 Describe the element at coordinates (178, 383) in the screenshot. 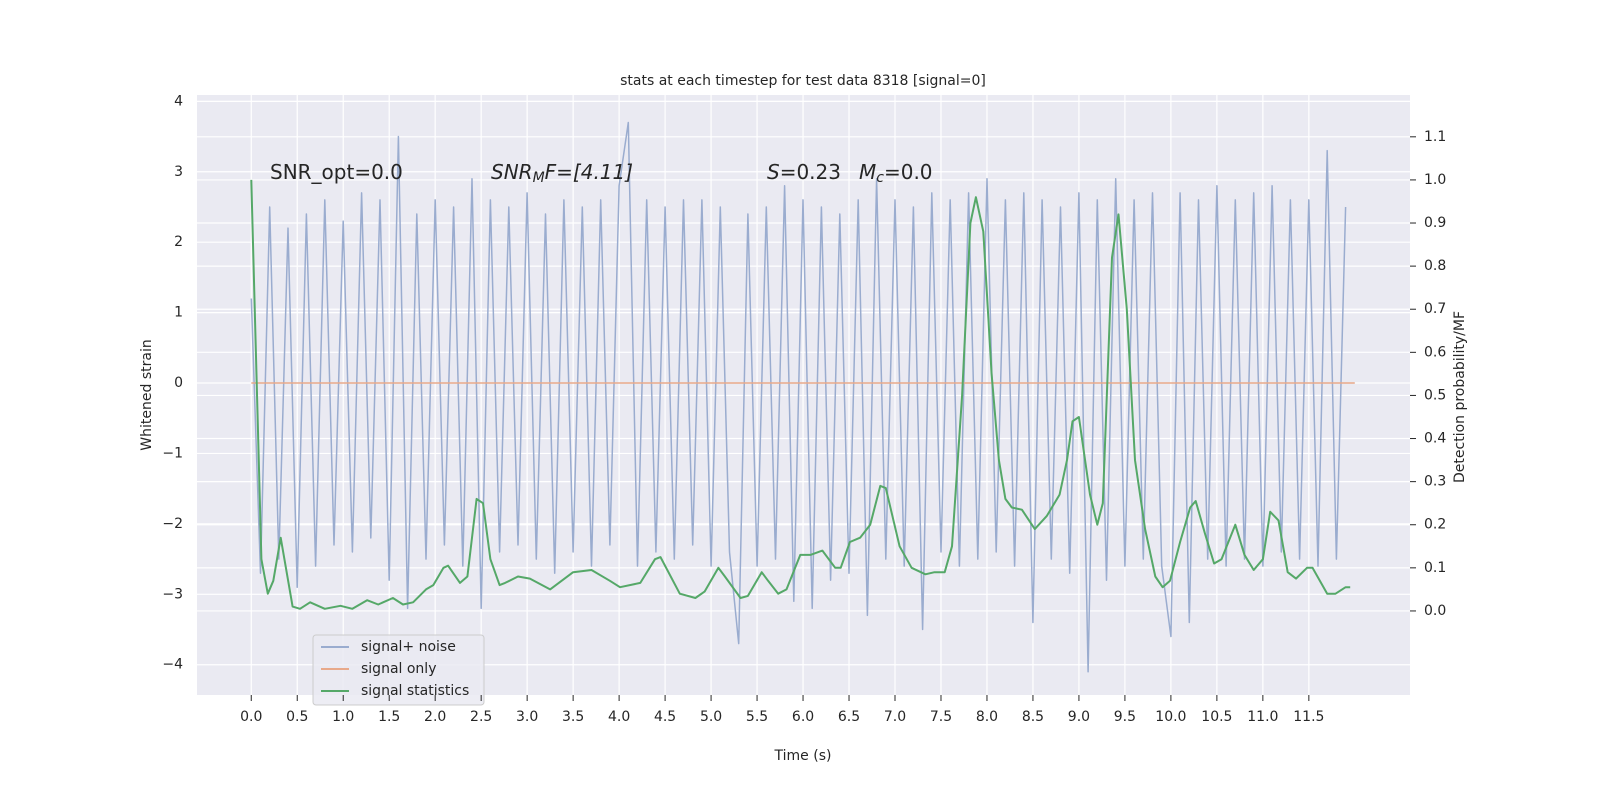

I see `y-tick-label: 0` at that location.